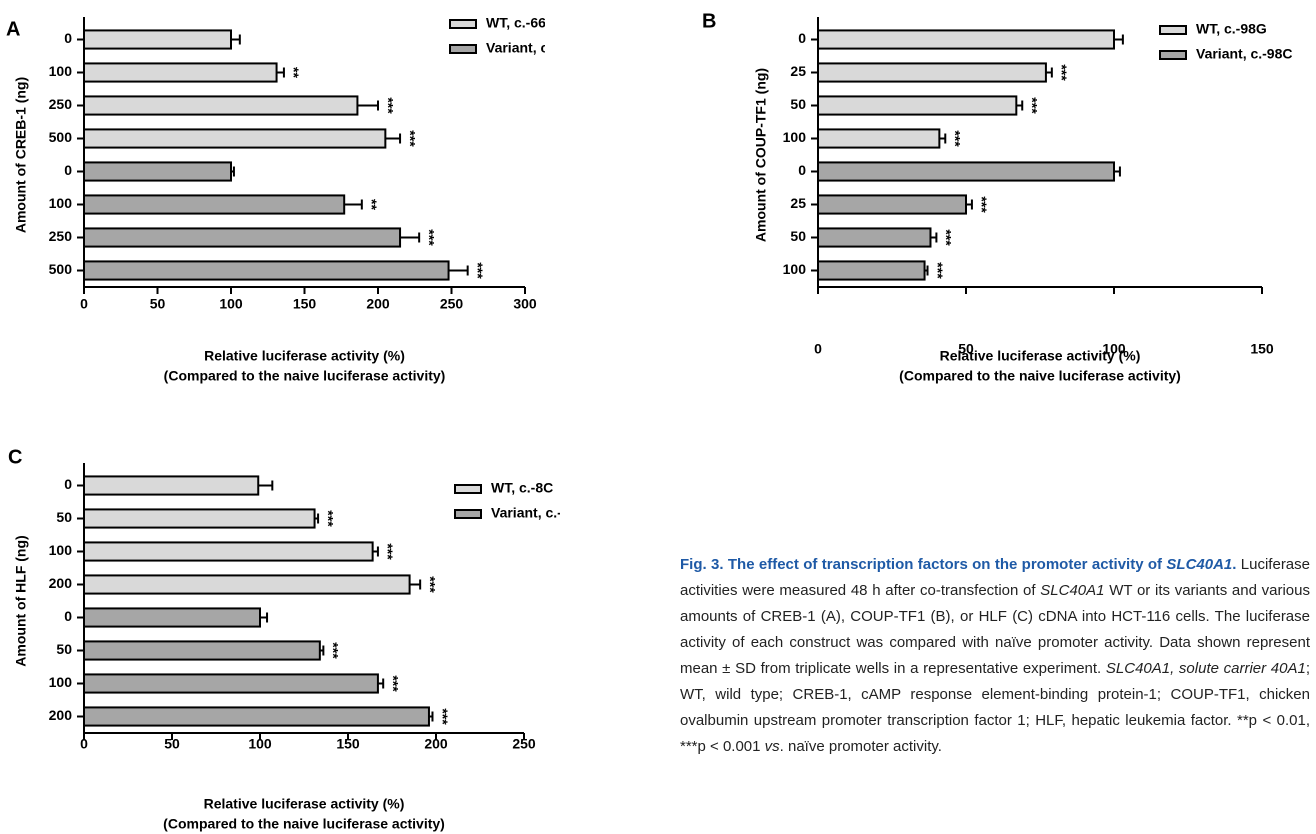 Image resolution: width=1316 pixels, height=834 pixels. I want to click on x-tick-label: 100, so click(231, 304).